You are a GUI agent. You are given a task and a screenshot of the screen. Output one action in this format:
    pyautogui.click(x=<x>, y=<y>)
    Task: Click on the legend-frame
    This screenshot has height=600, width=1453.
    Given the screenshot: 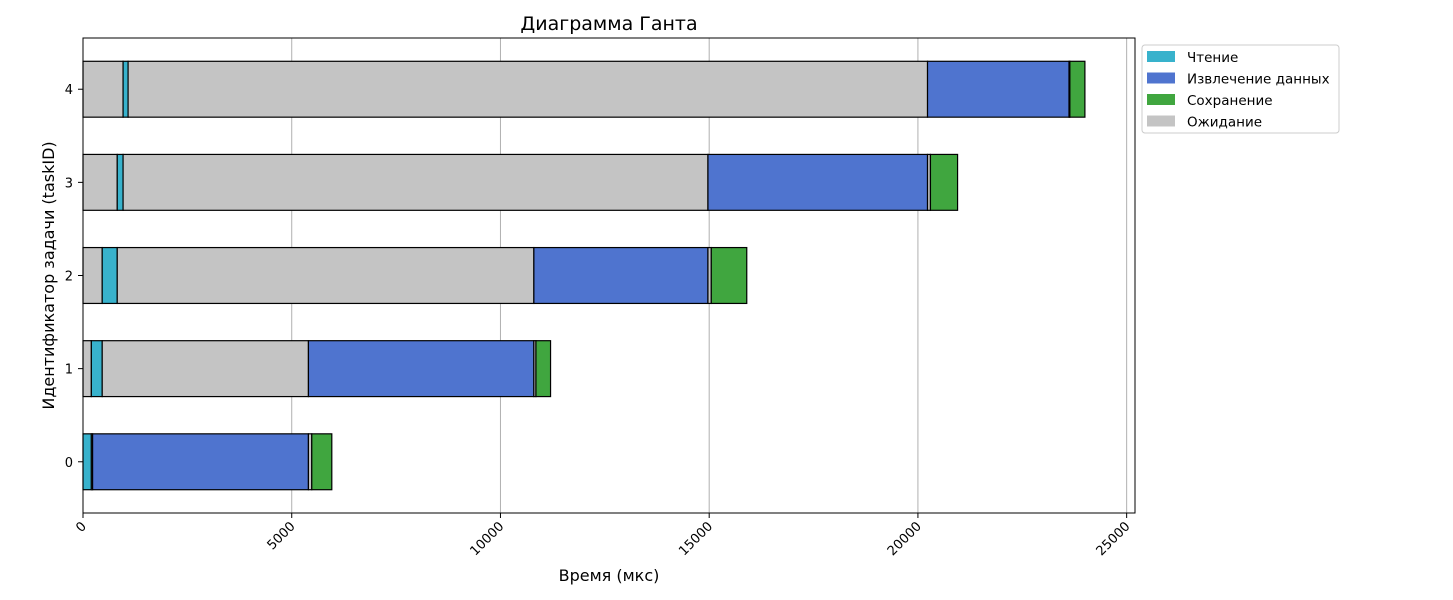 What is the action you would take?
    pyautogui.click(x=1240, y=89)
    